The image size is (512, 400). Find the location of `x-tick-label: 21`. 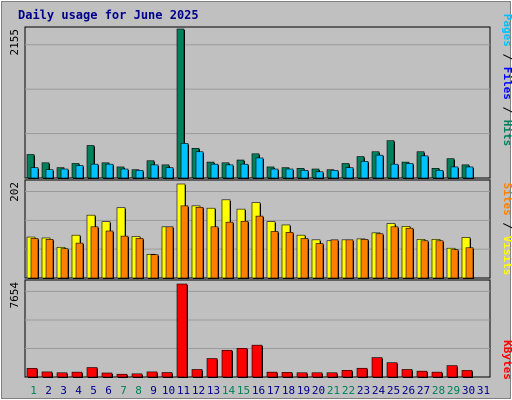

x-tick-label: 21 is located at coordinates (333, 390).